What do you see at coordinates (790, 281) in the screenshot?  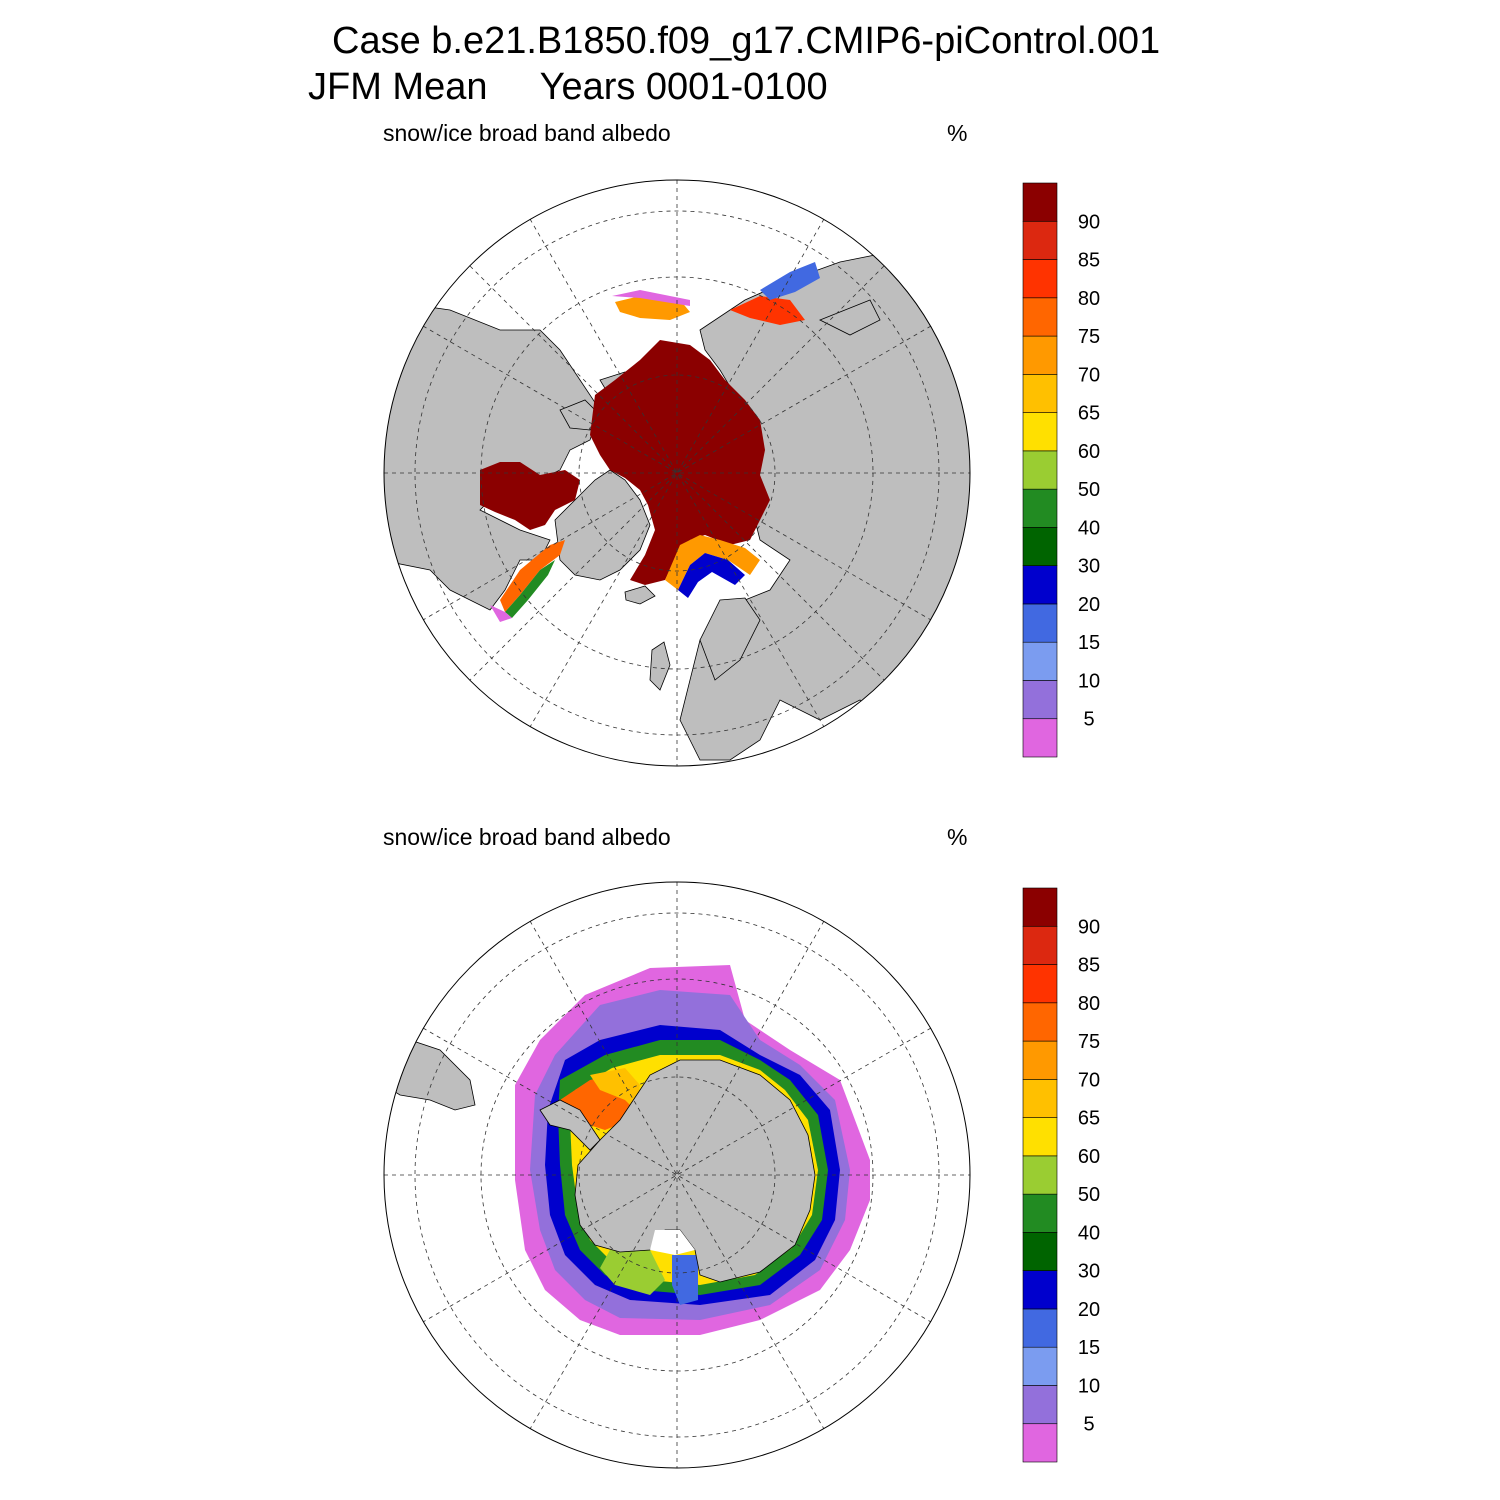 I see `north-okhotsk-ice-outer` at bounding box center [790, 281].